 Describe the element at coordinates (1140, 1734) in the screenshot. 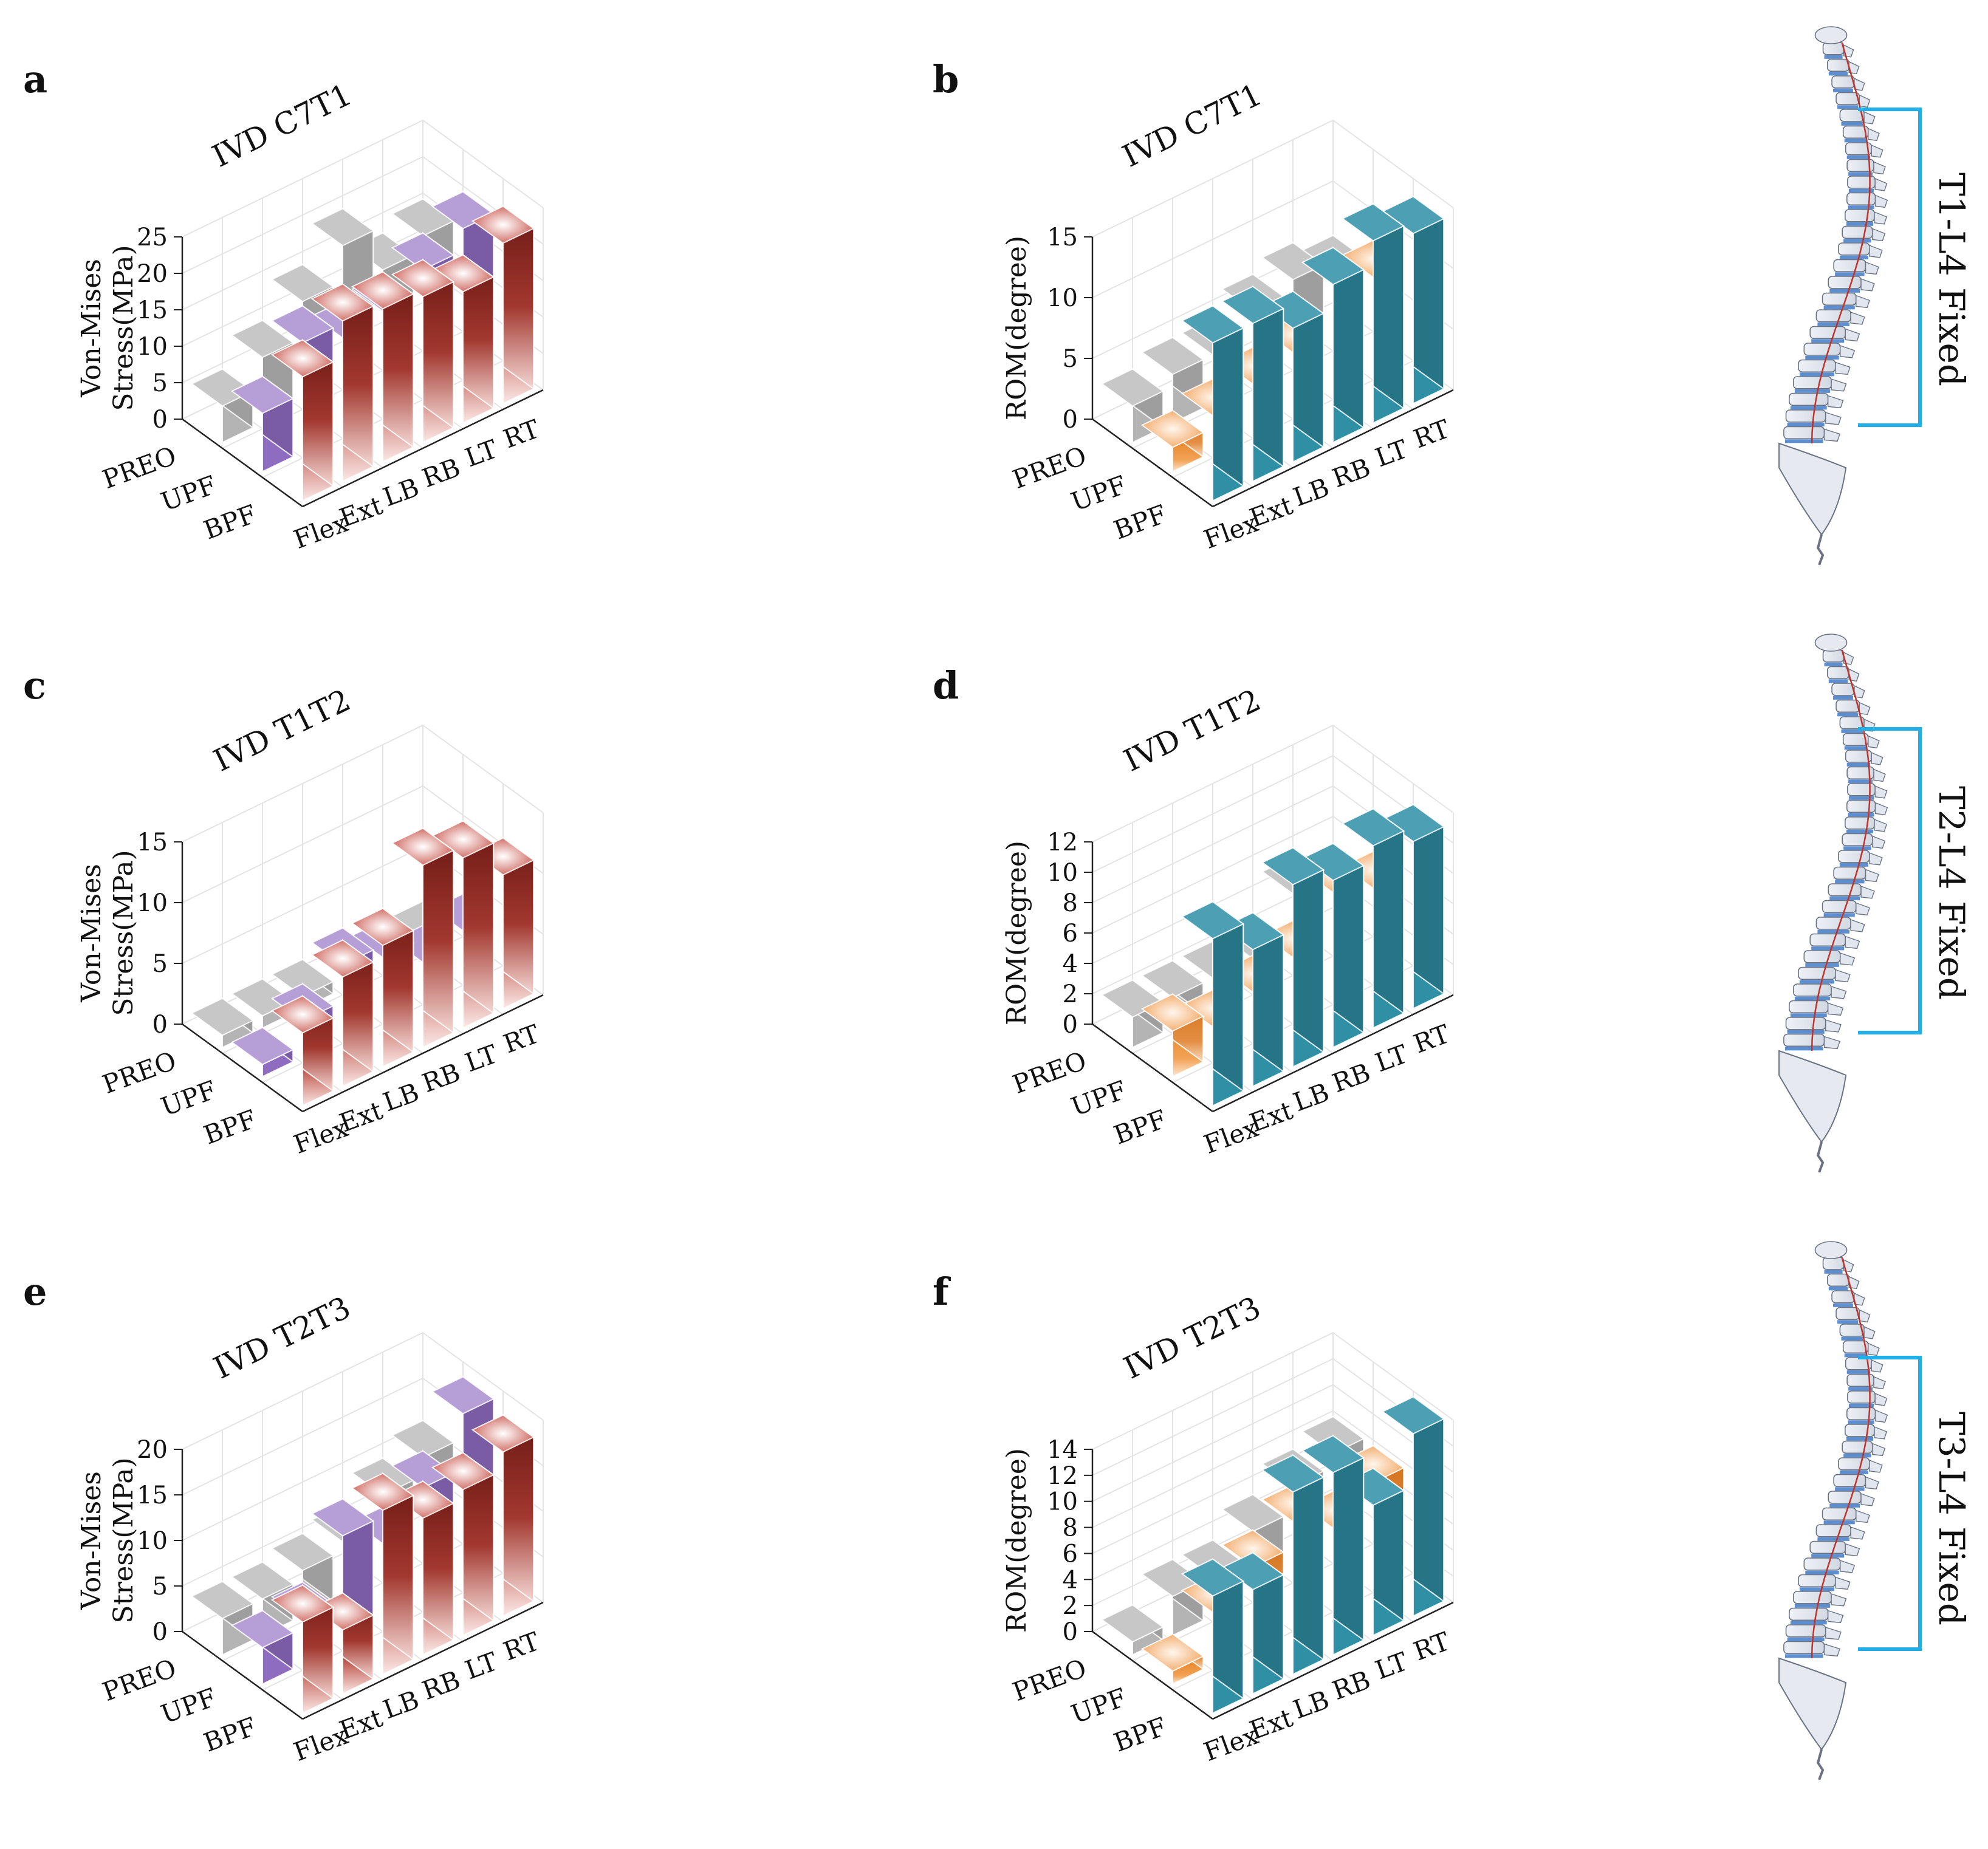

I see `group-tick-label: BPF` at that location.